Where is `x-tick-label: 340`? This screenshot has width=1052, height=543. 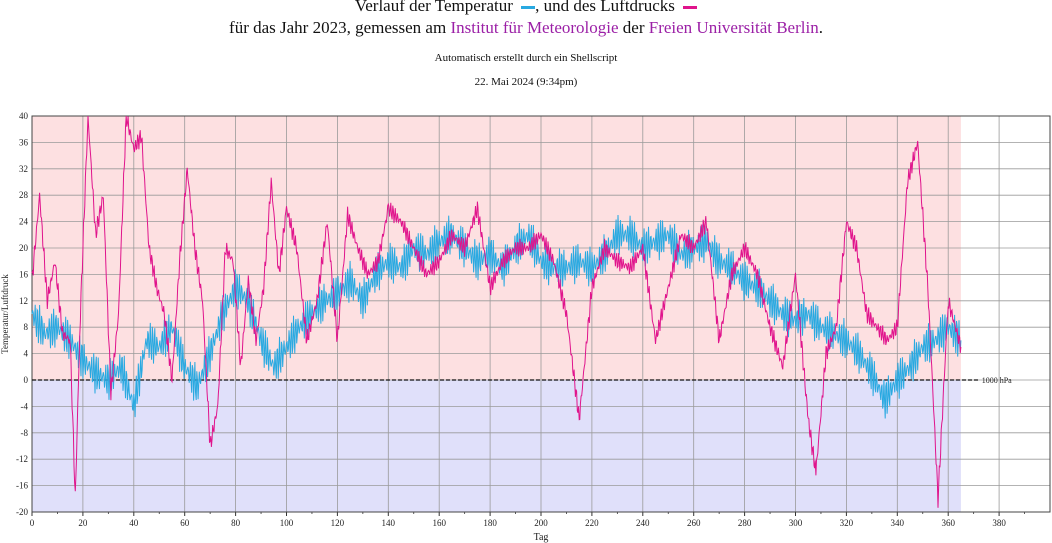
x-tick-label: 340 is located at coordinates (898, 523).